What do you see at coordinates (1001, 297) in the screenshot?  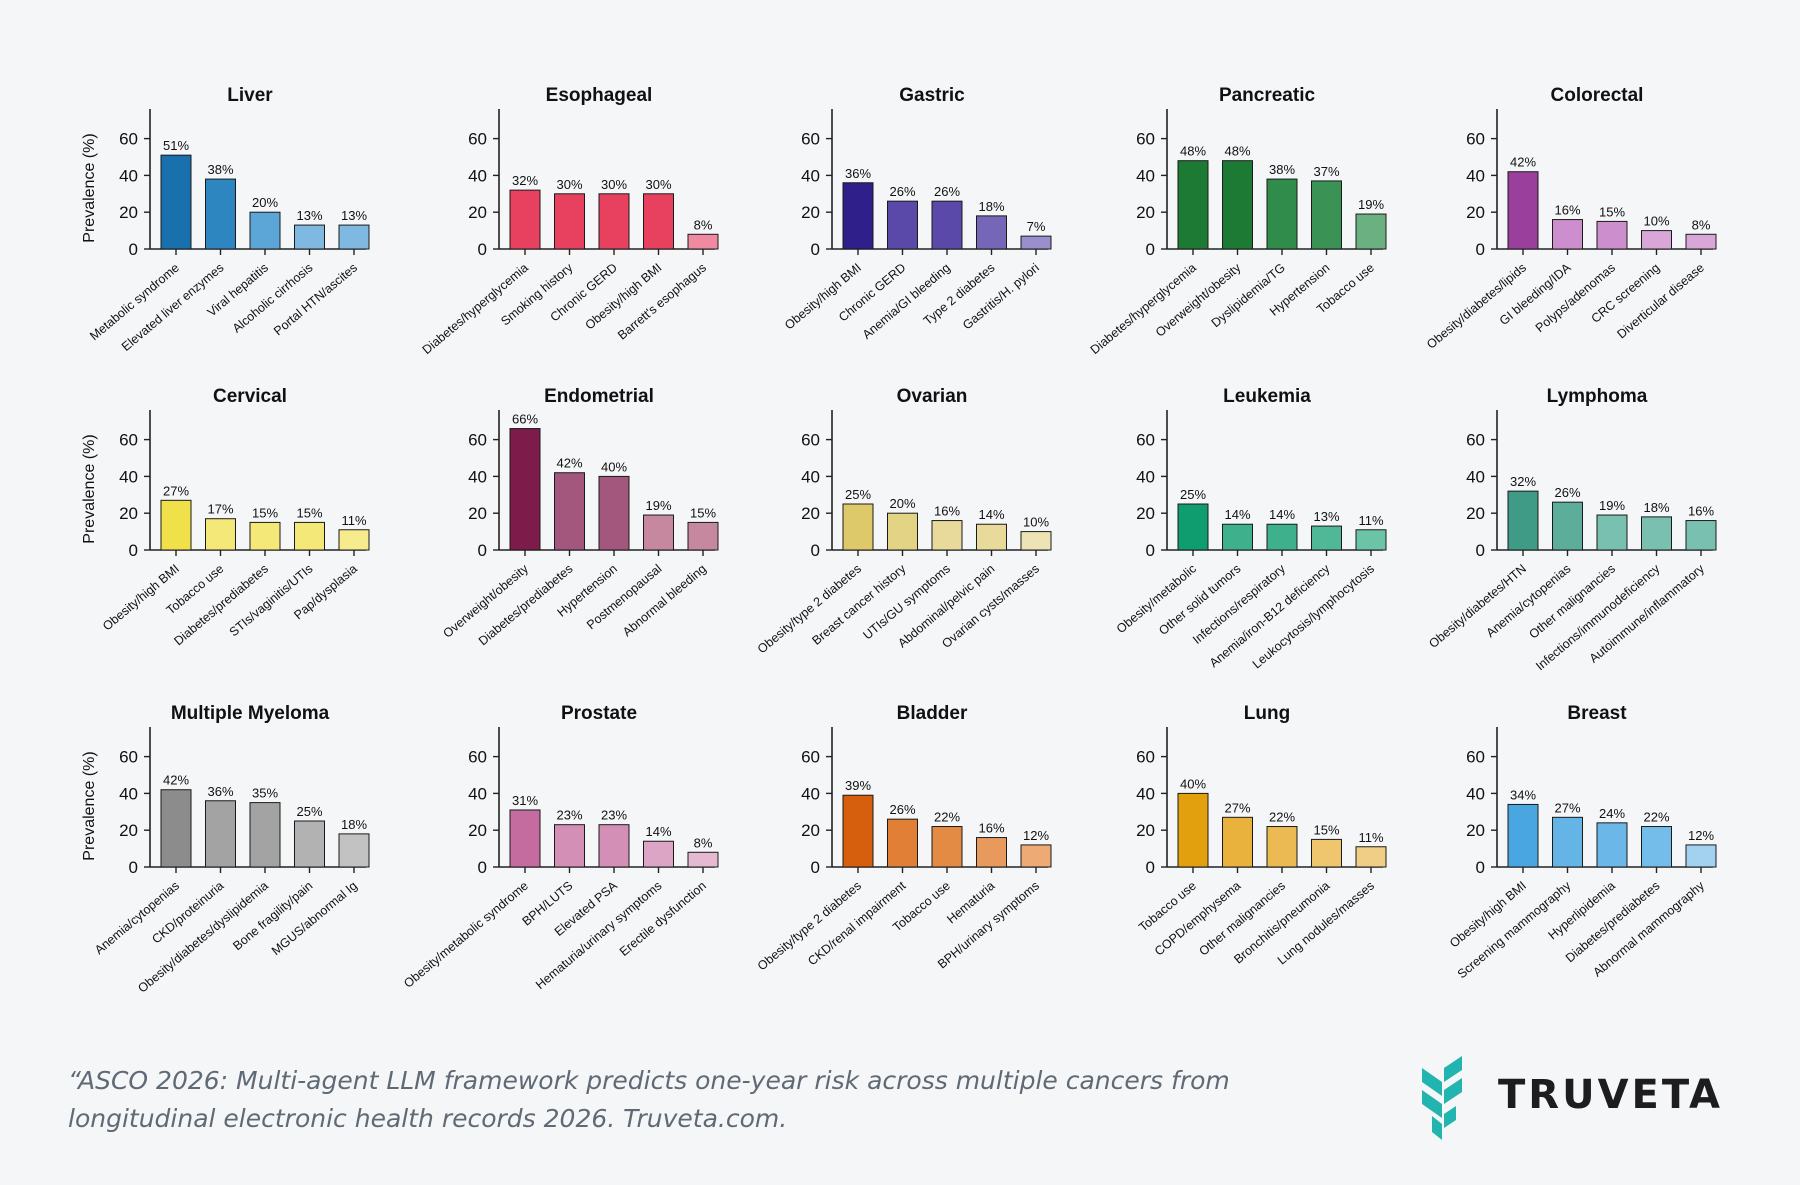 I see `x-category-label: Gastritis/H. pylori` at bounding box center [1001, 297].